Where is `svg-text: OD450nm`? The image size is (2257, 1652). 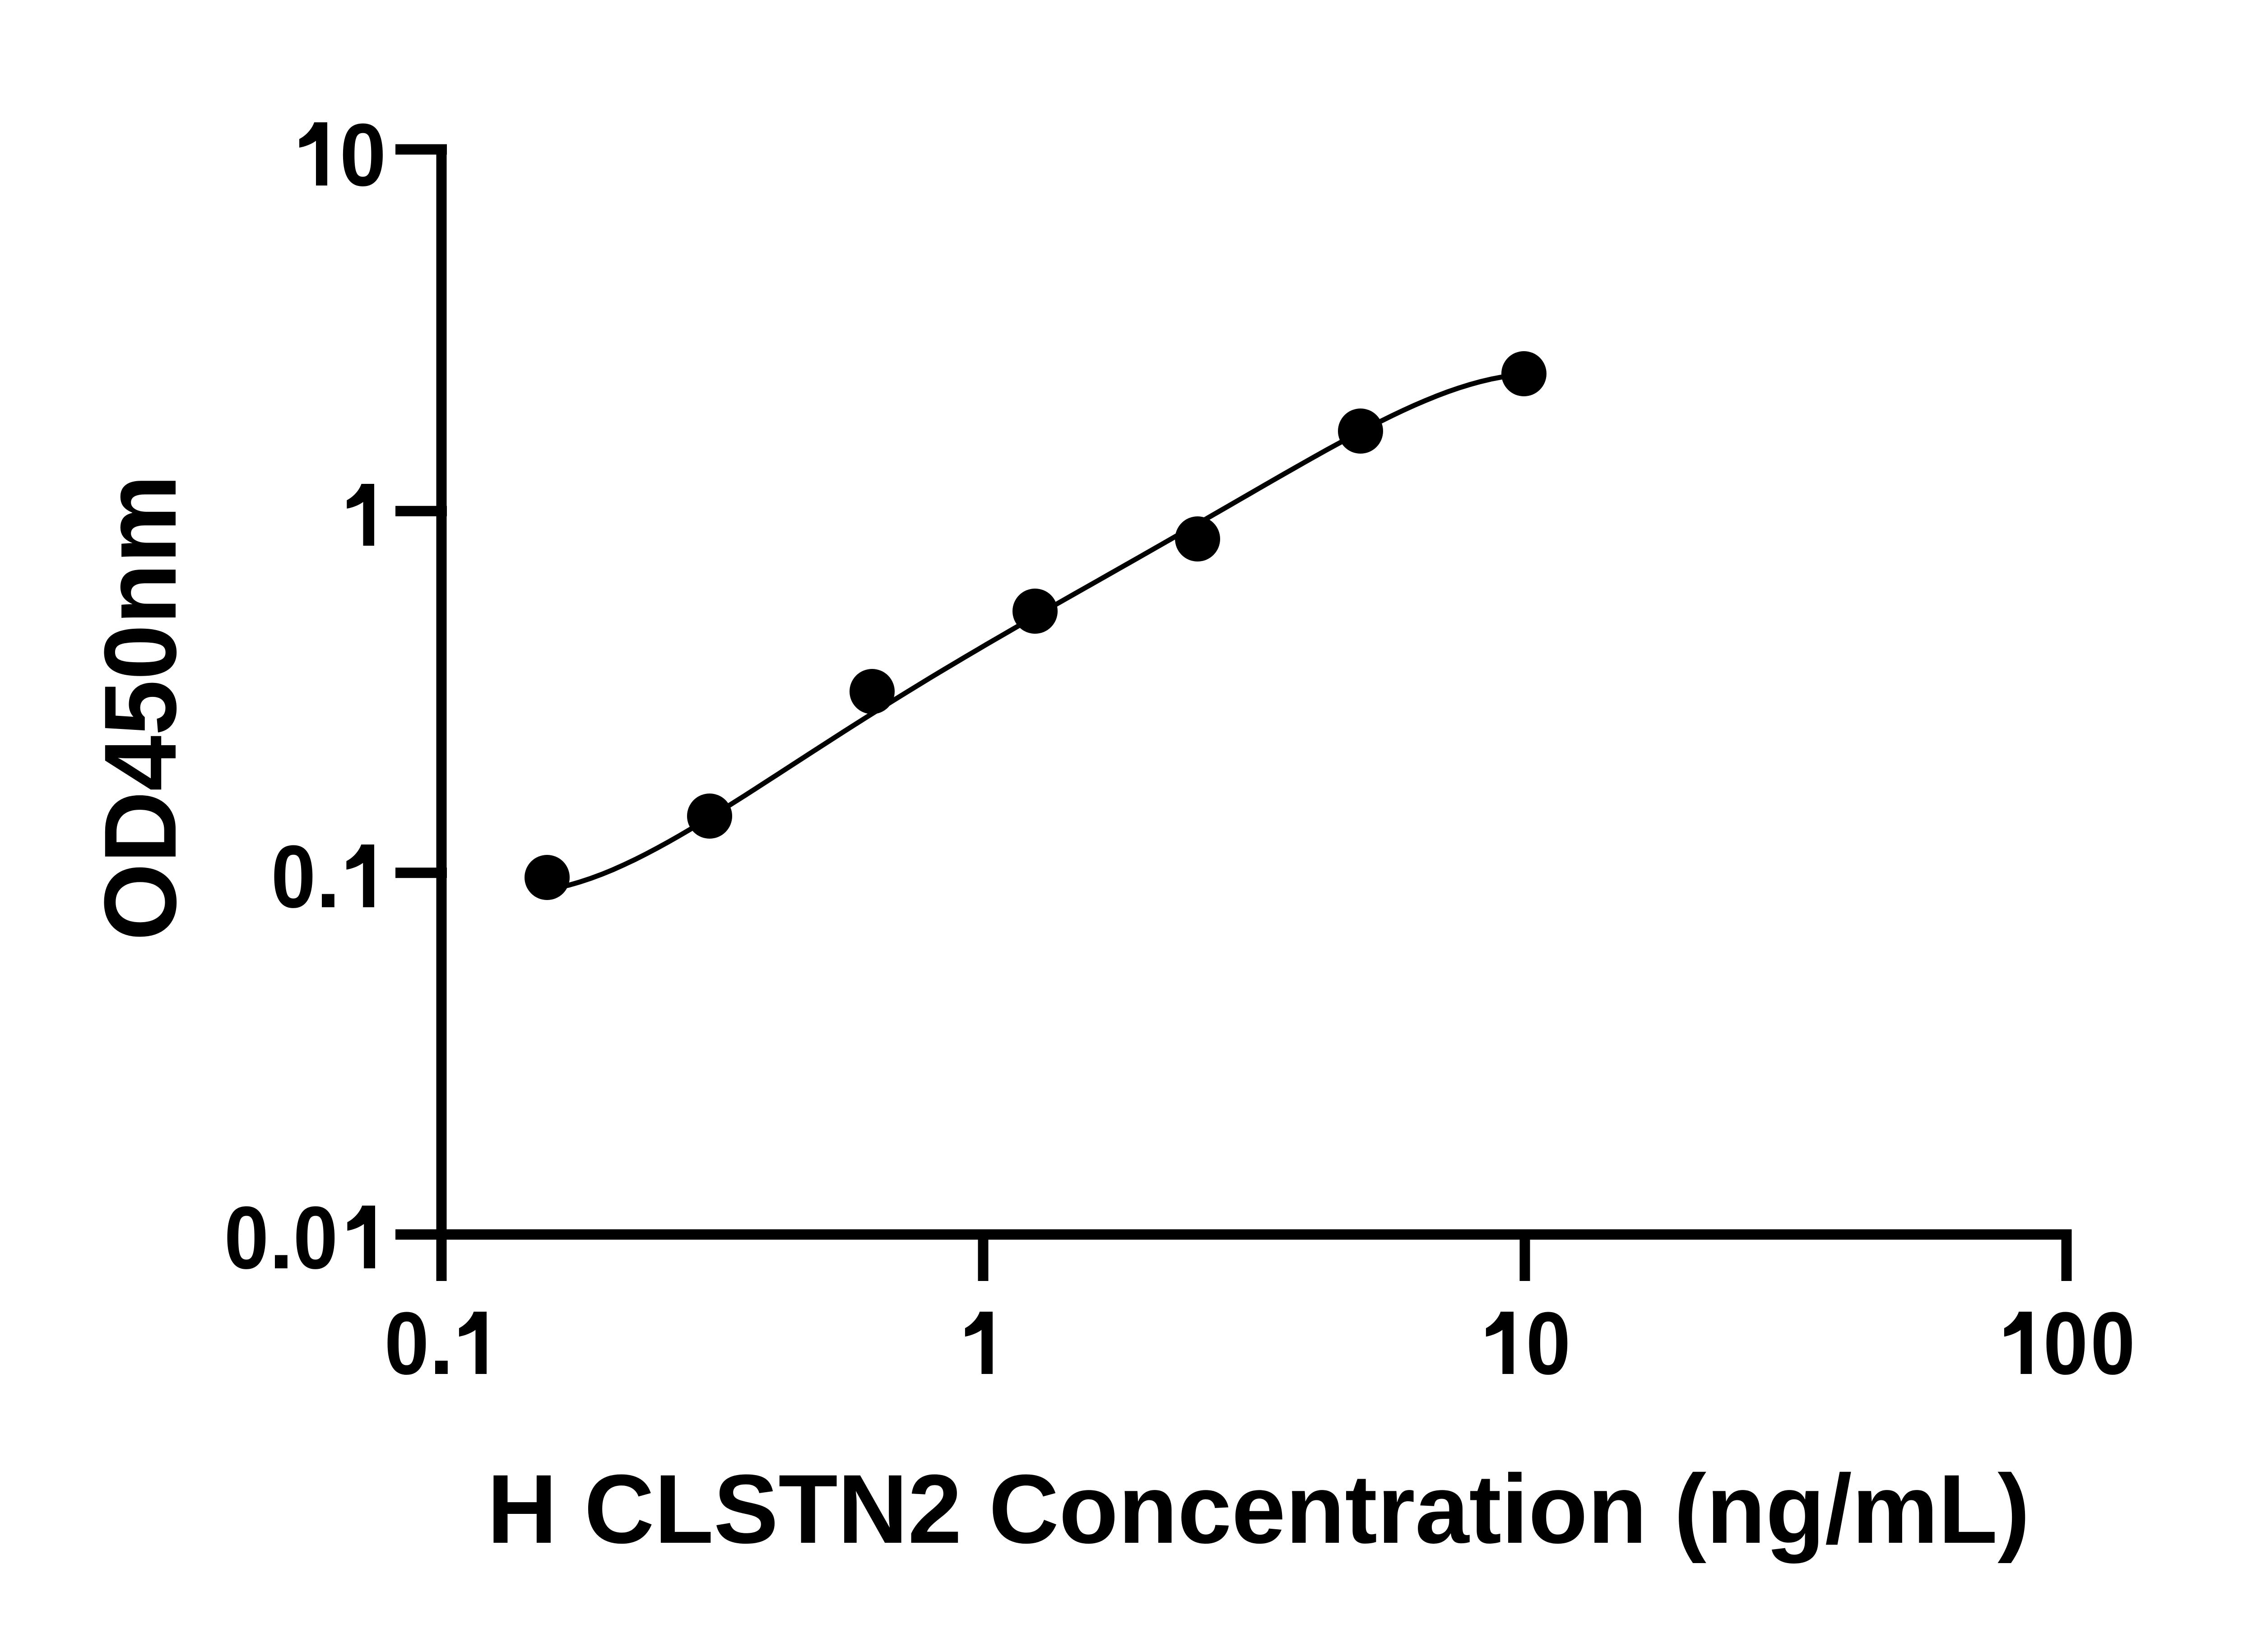
svg-text: OD450nm is located at coordinates (141, 708).